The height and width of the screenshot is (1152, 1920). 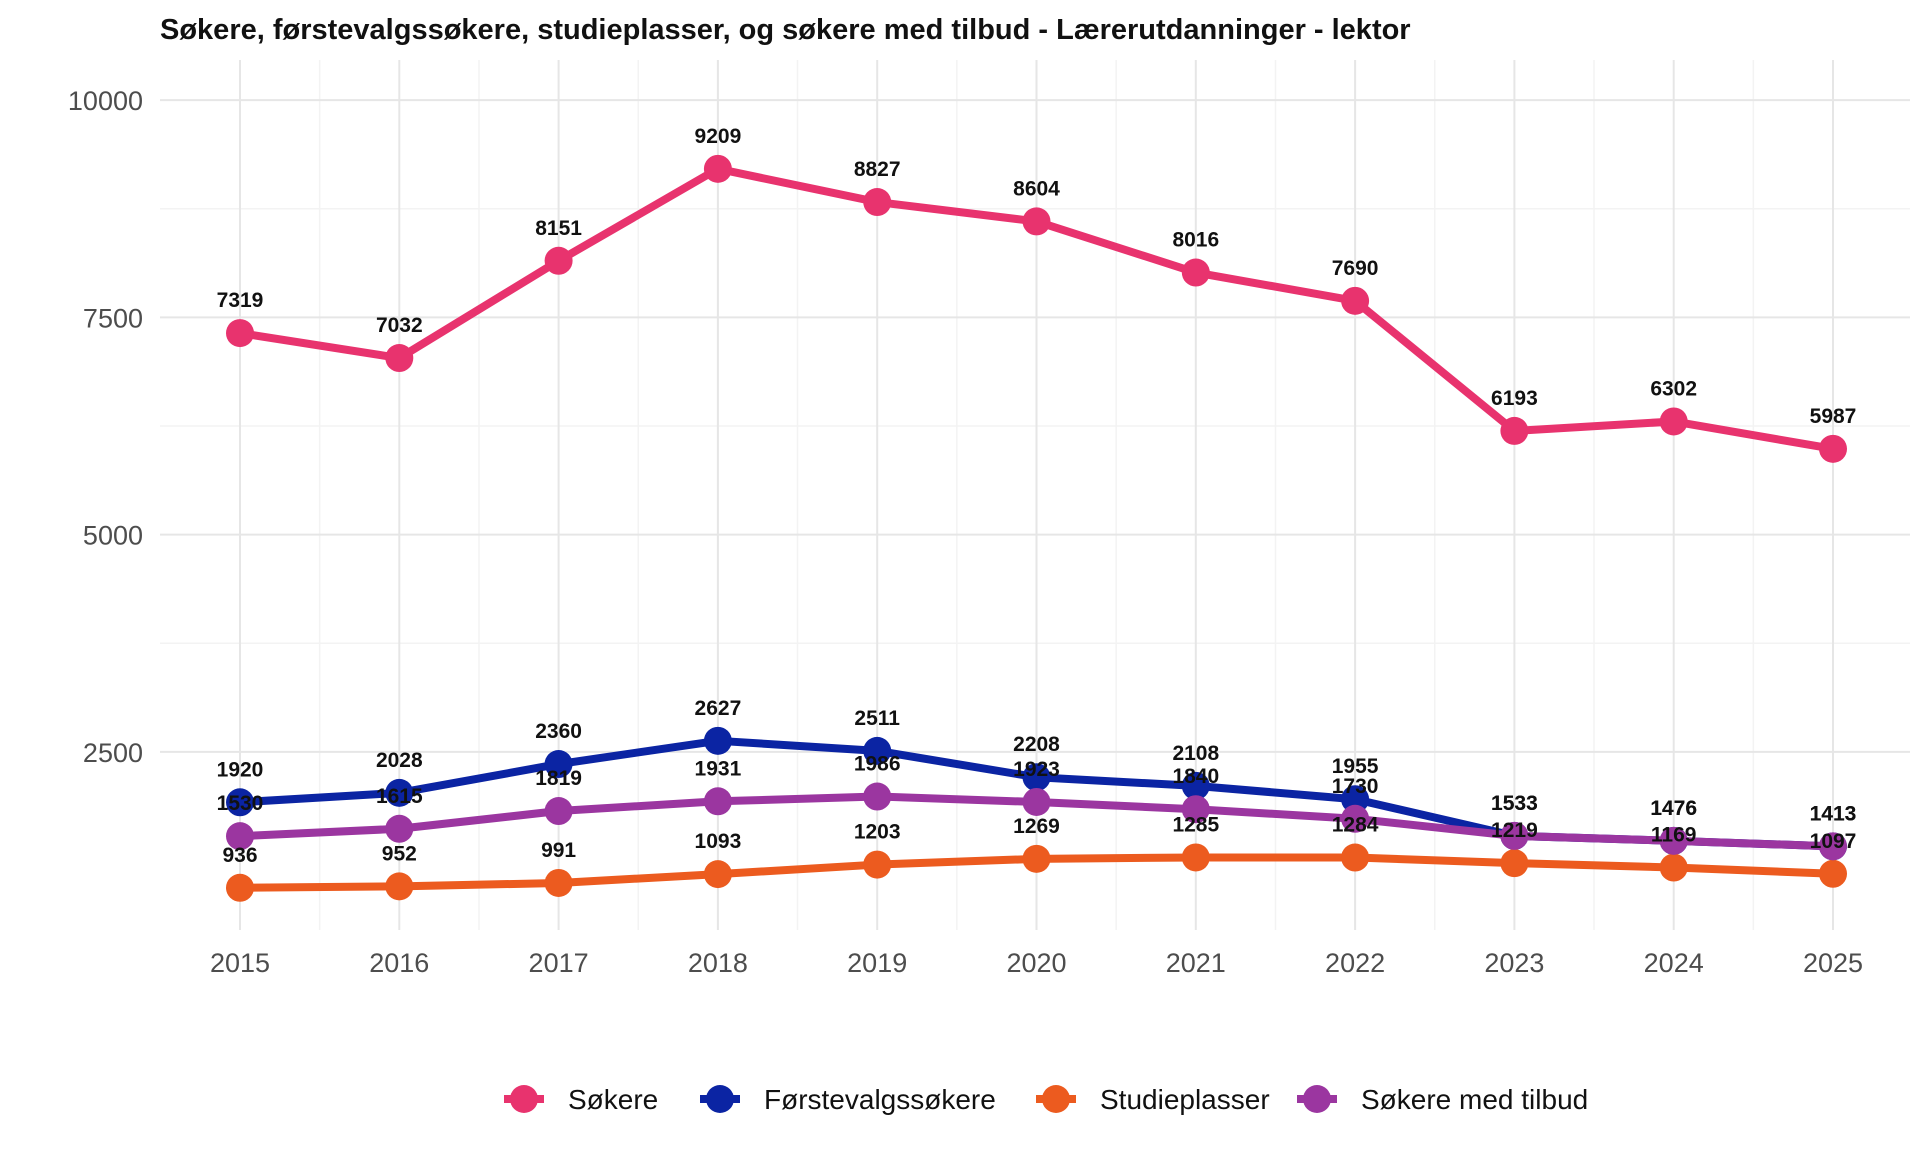 I want to click on y-tick-label: 10000, so click(x=105, y=101).